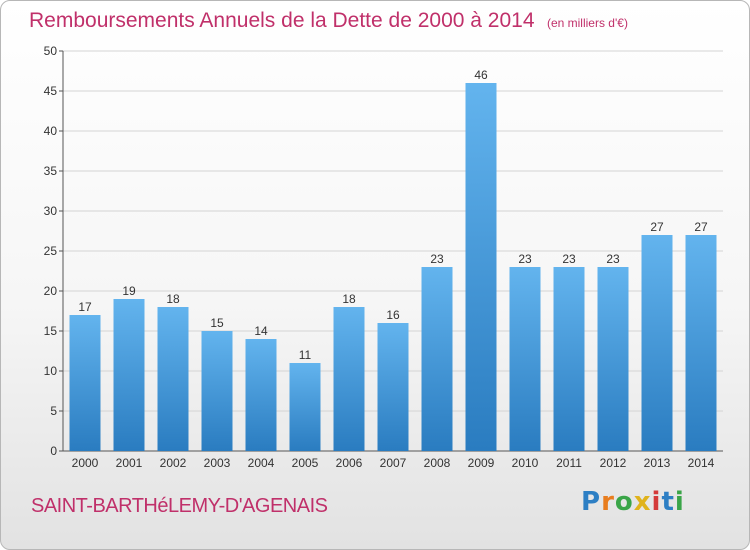 This screenshot has width=750, height=550. Describe the element at coordinates (613, 463) in the screenshot. I see `x-tick-label: 2012` at that location.